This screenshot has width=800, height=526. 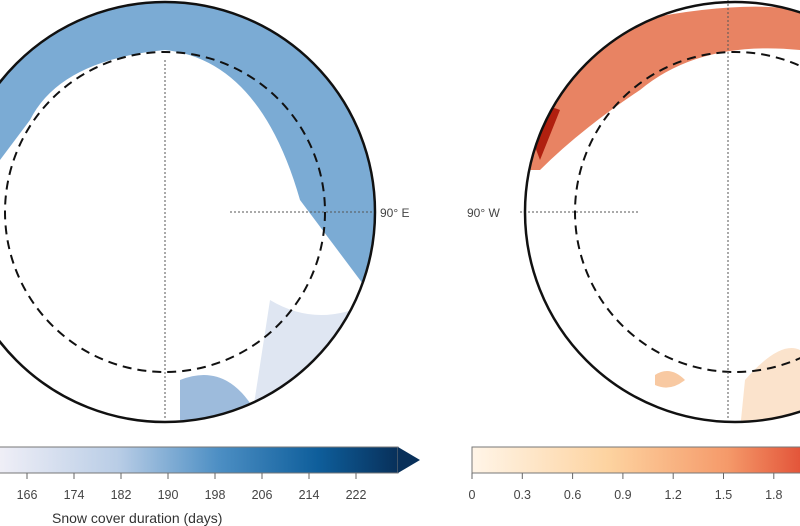 I want to click on colorbar-tick-label: 0, so click(x=472, y=495).